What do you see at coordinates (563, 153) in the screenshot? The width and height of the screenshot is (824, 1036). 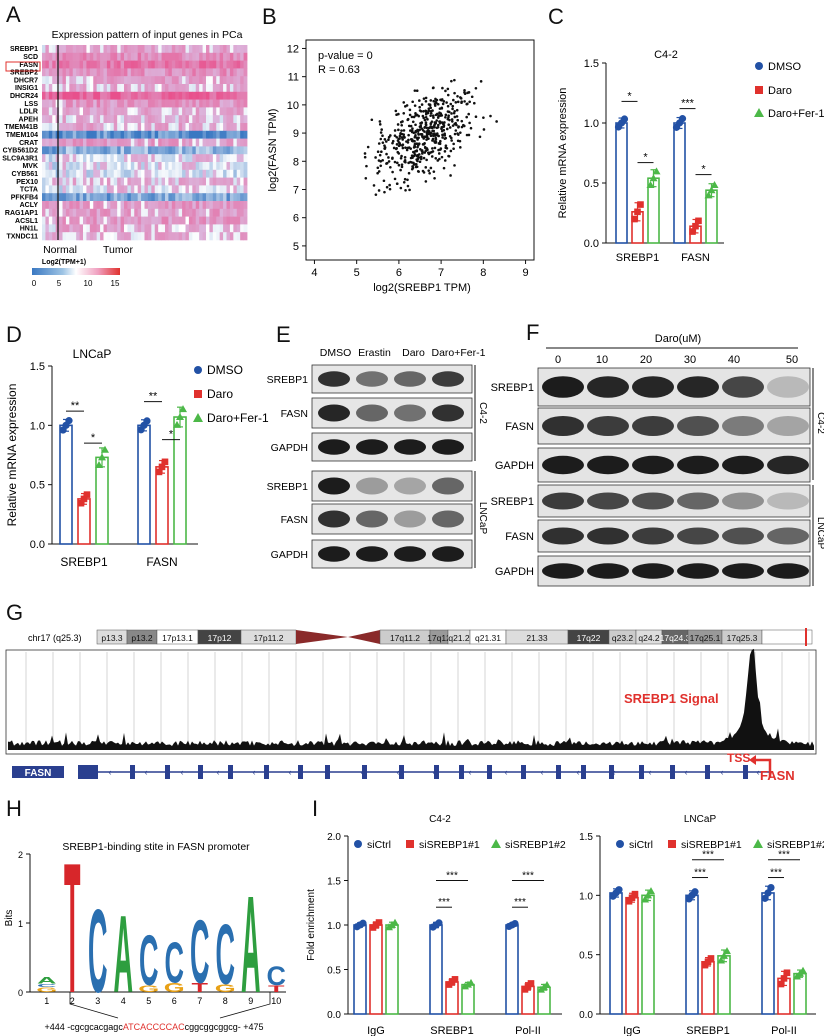 I see `y-axis-label: Relative mRNA expression` at bounding box center [563, 153].